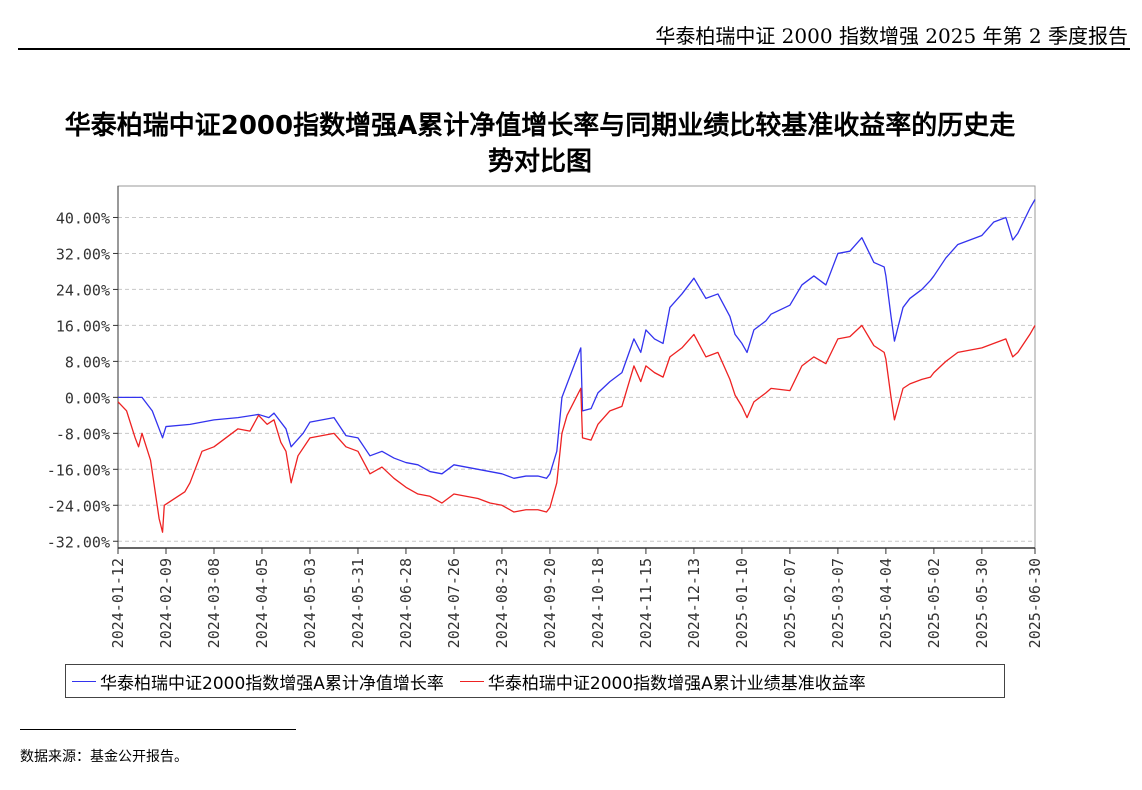 The image size is (1142, 790). I want to click on x-tick-label: 2025-02-07, so click(790, 603).